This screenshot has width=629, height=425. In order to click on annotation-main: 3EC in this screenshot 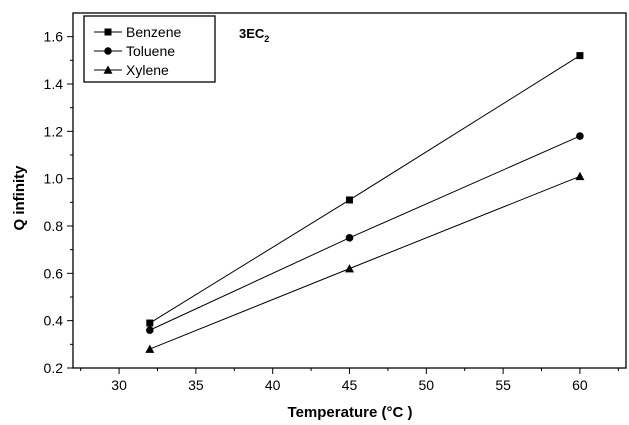, I will do `click(252, 33)`.